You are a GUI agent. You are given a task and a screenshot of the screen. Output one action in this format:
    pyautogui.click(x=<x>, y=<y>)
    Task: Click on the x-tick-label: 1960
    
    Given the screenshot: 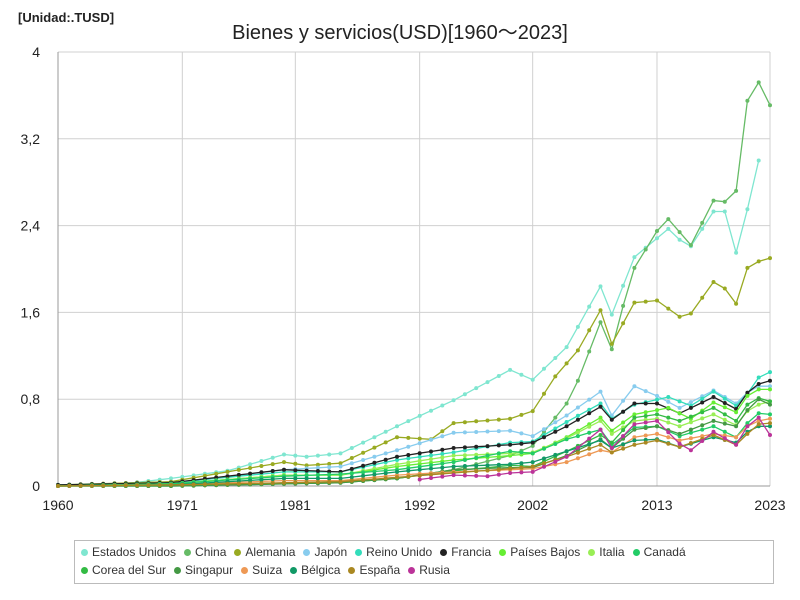 What is the action you would take?
    pyautogui.click(x=57, y=505)
    